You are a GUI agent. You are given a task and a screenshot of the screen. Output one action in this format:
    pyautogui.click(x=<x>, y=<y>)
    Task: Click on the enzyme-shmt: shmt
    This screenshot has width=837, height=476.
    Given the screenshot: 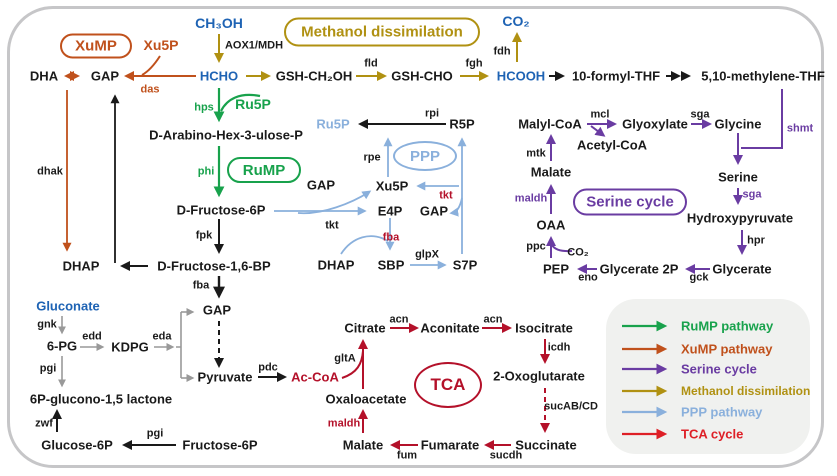 What is the action you would take?
    pyautogui.click(x=800, y=128)
    